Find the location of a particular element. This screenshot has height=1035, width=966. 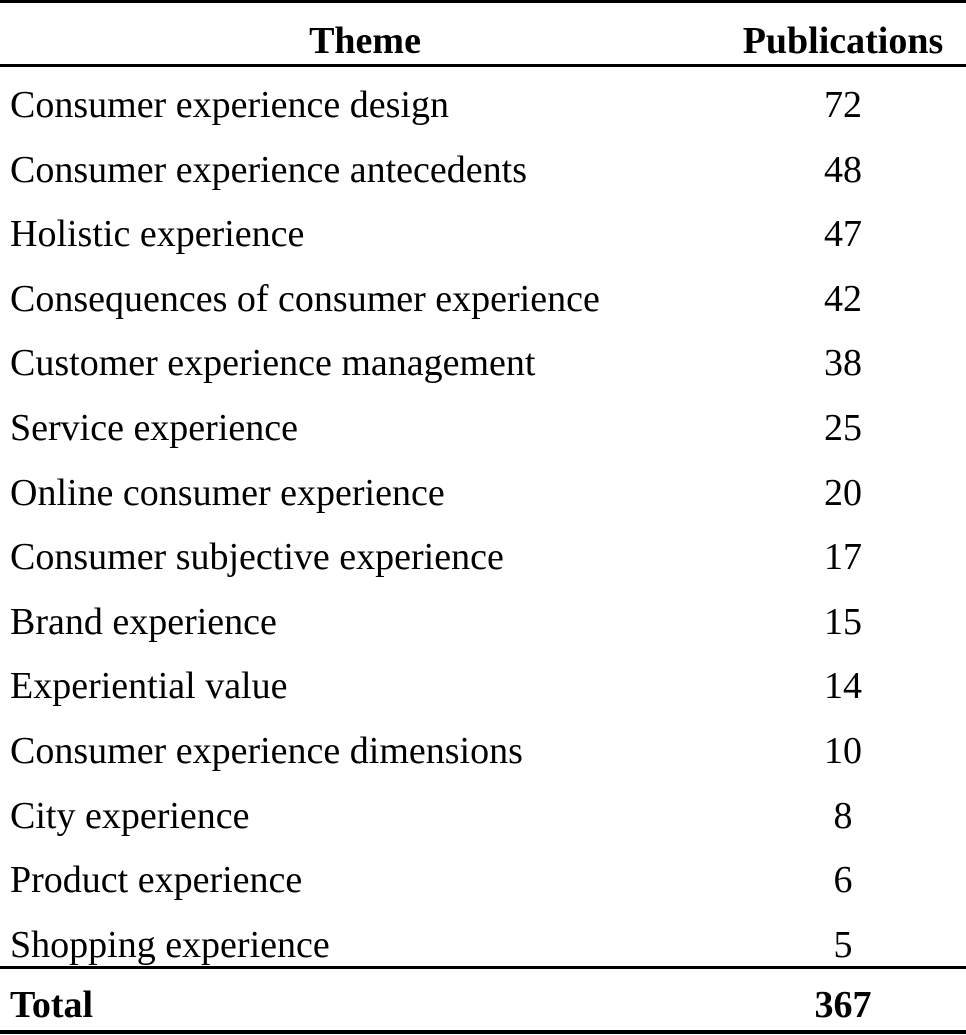

publications-cell: 72 is located at coordinates (843, 105).